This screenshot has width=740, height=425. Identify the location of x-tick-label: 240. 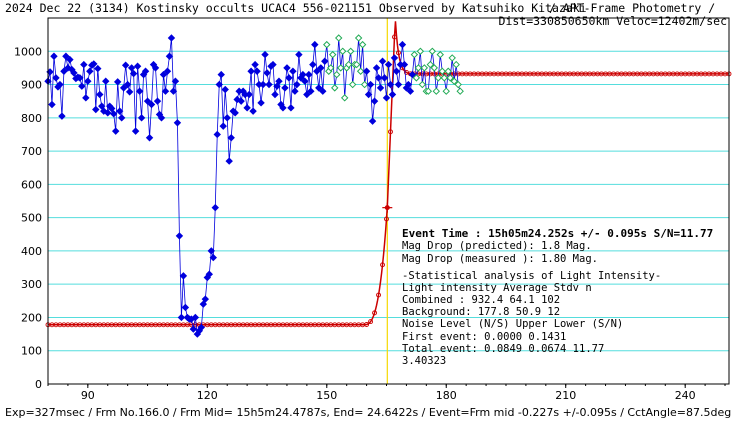
(685, 395).